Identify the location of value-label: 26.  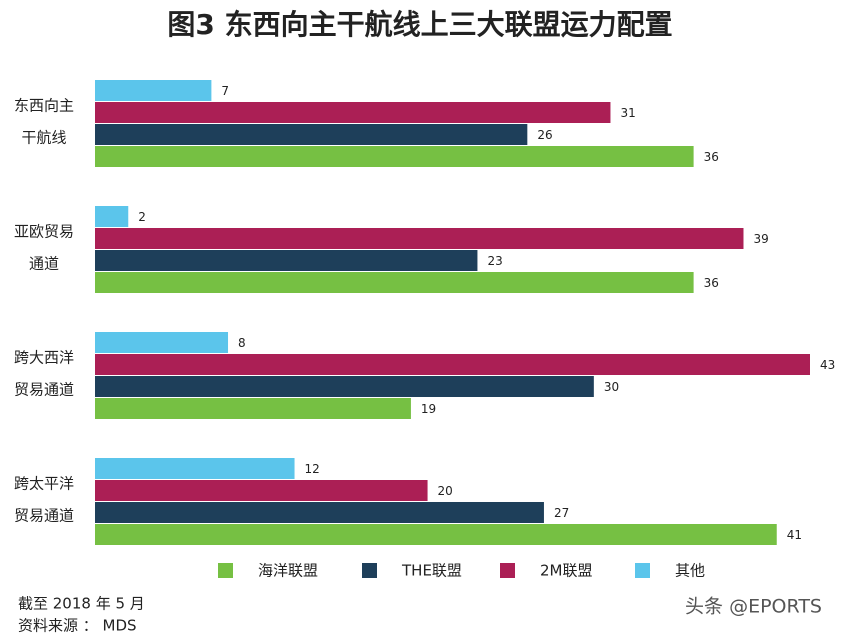
(544, 135).